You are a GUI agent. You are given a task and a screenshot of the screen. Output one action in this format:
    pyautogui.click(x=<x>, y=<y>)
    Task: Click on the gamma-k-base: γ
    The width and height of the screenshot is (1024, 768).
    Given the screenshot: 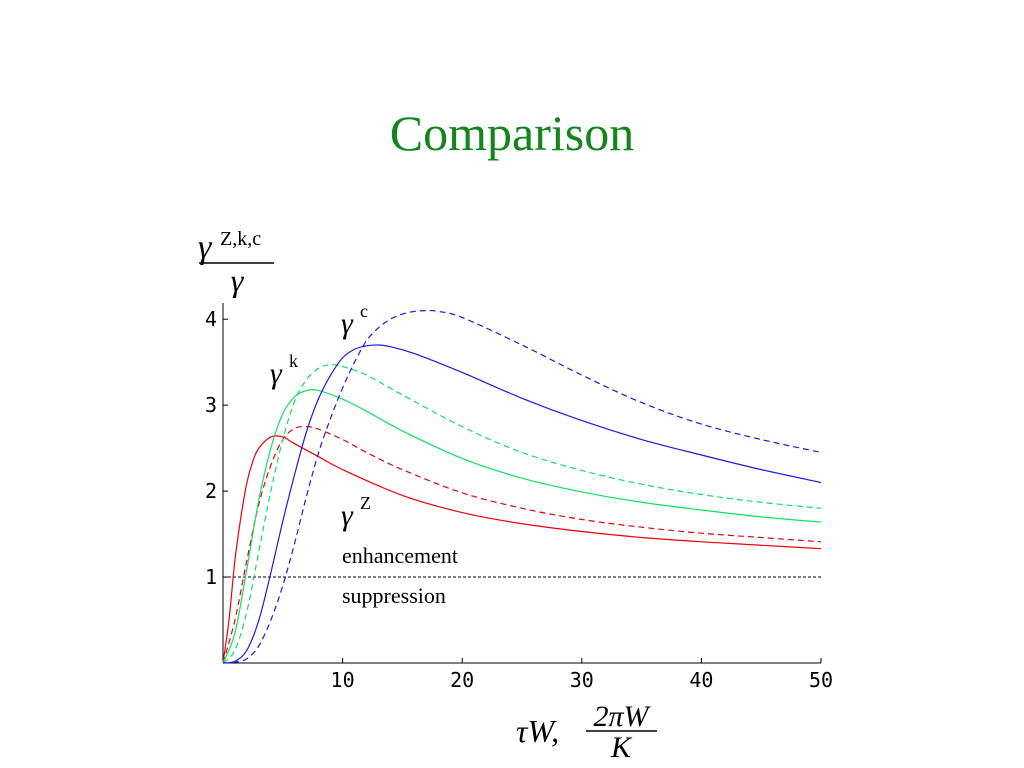 What is the action you would take?
    pyautogui.click(x=276, y=373)
    